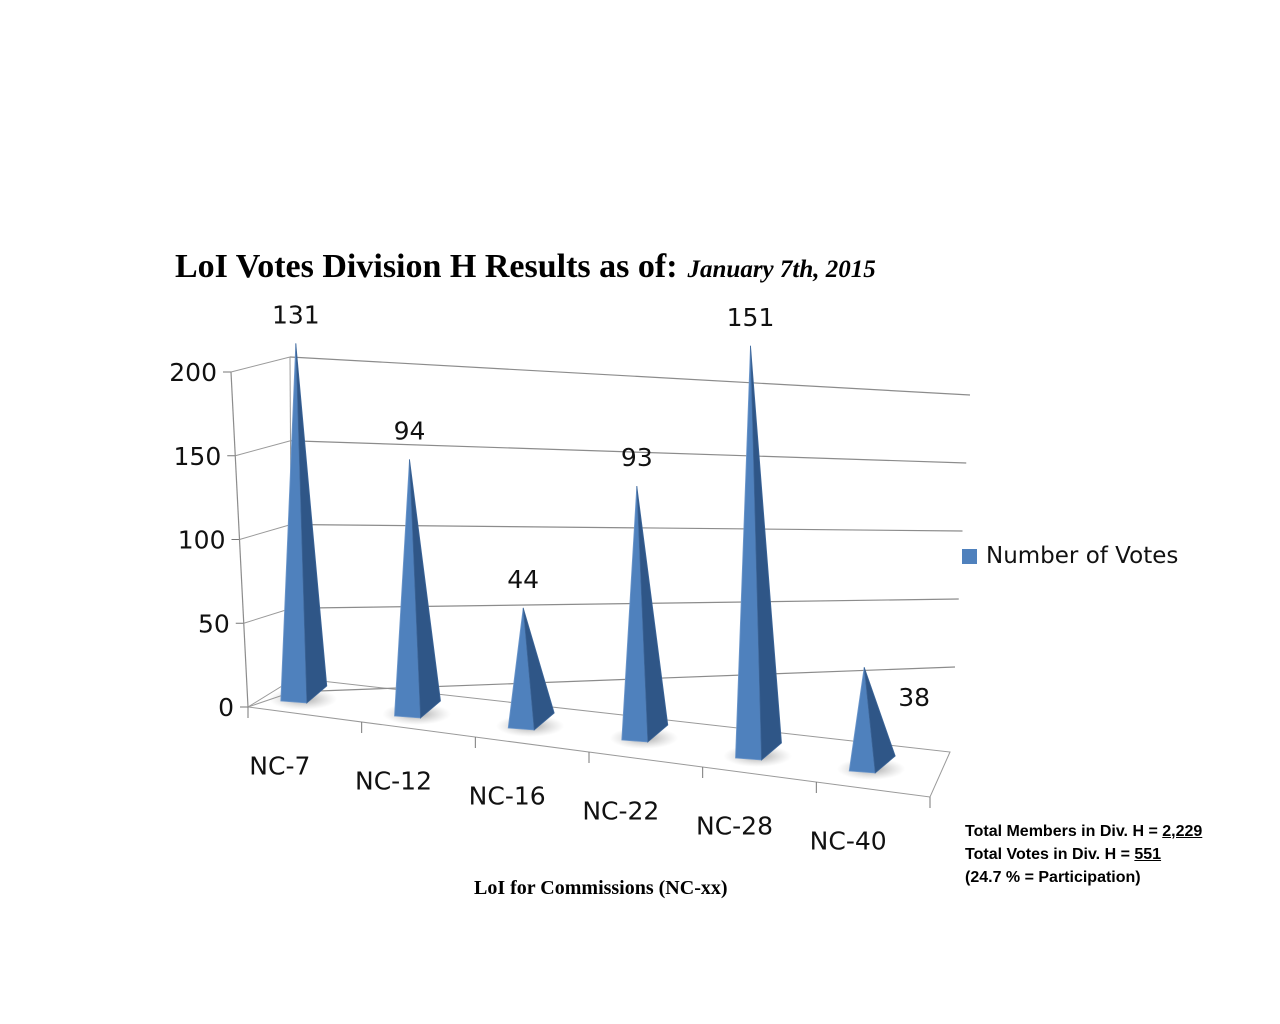 The height and width of the screenshot is (1024, 1280). What do you see at coordinates (1084, 831) in the screenshot?
I see `members-note: Total Members in Div. H = 2,229` at bounding box center [1084, 831].